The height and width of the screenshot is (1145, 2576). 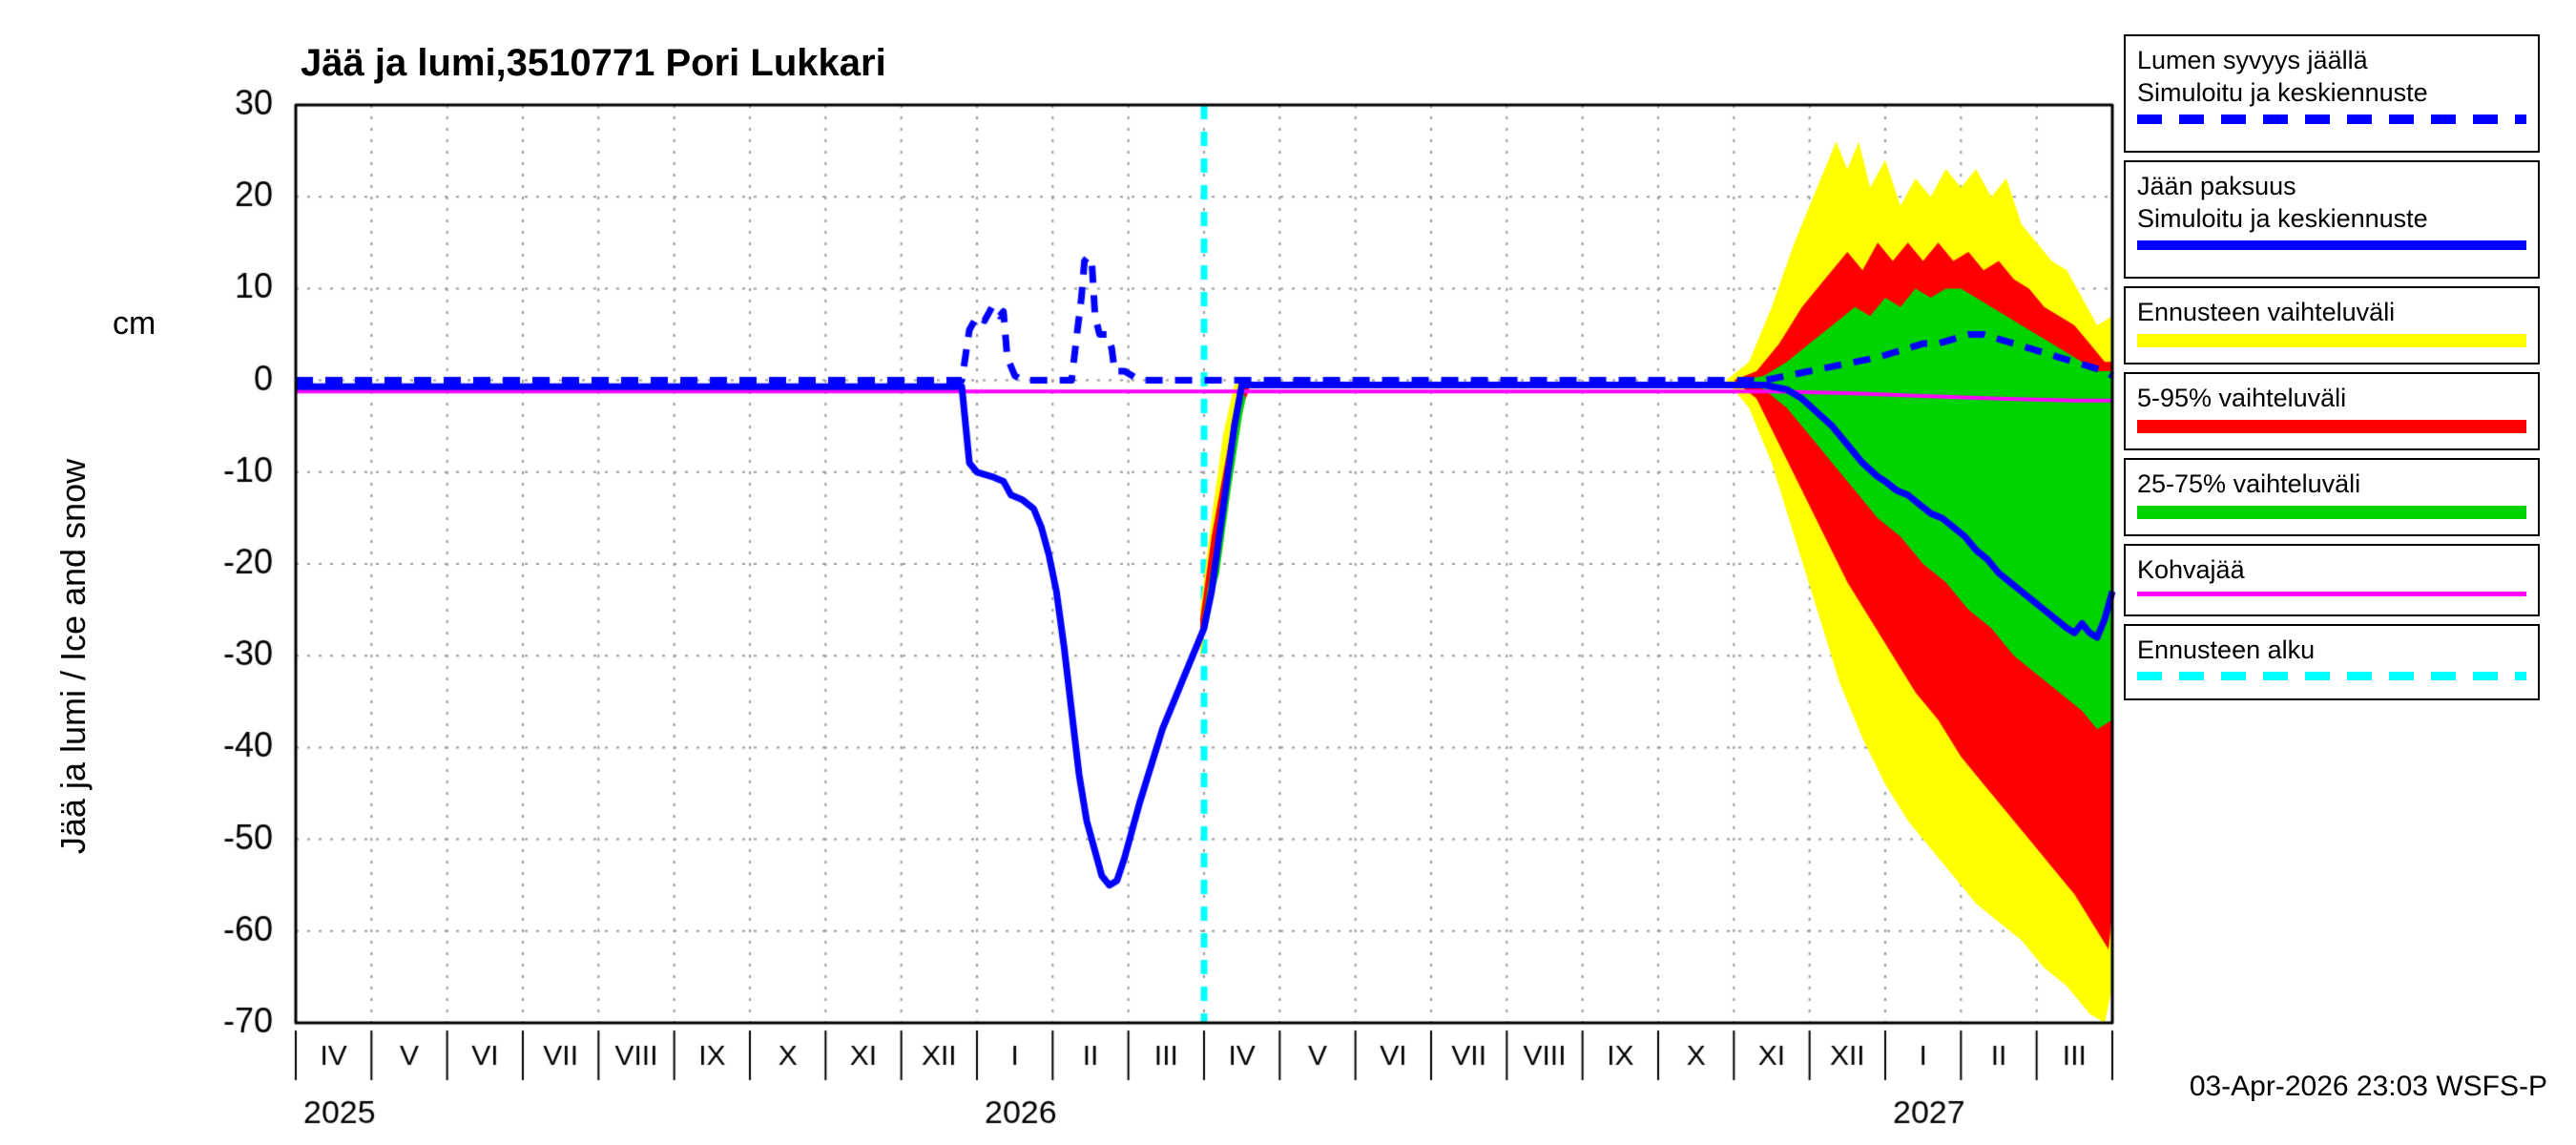 I want to click on y-axis-label: Jää ja lumi / Ice and snow, so click(x=73, y=656).